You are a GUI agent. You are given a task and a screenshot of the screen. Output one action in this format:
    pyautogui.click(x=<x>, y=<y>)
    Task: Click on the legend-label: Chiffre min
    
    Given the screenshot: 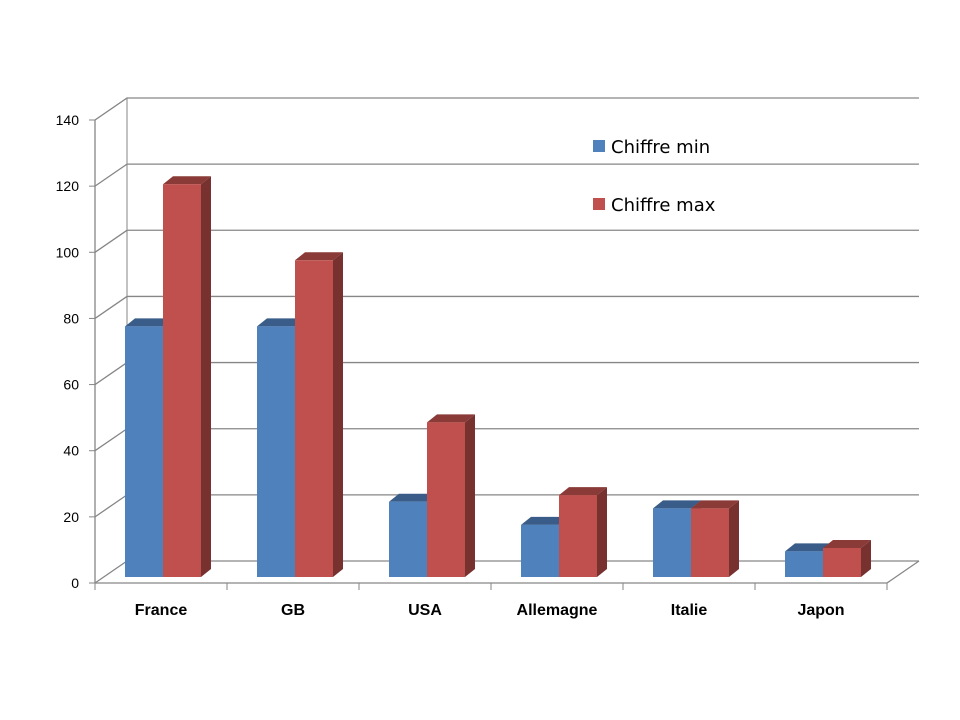 What is the action you would take?
    pyautogui.click(x=660, y=147)
    